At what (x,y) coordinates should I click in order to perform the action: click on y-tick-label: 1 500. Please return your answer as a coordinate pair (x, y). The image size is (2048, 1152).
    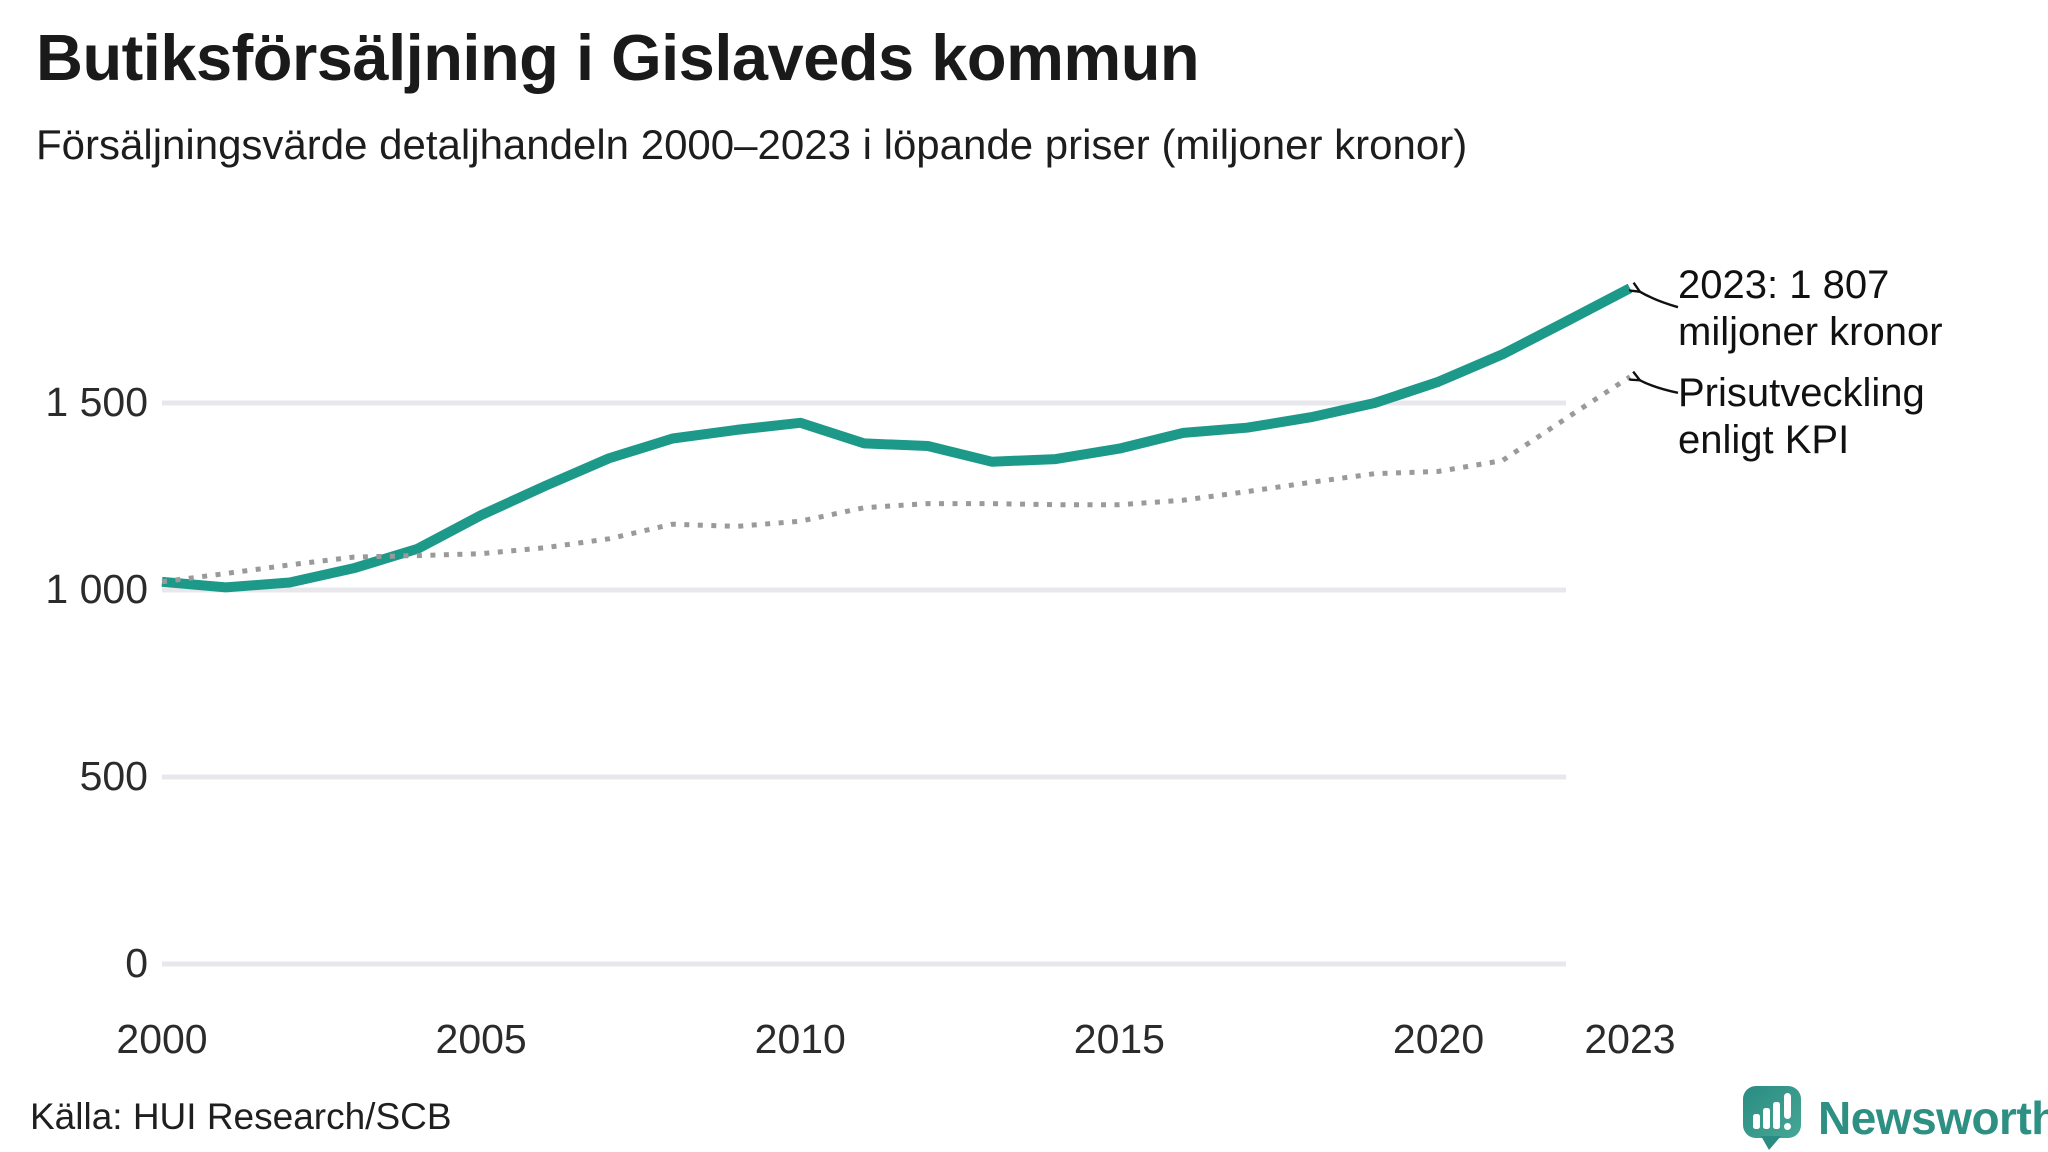
    Looking at the image, I should click on (96, 402).